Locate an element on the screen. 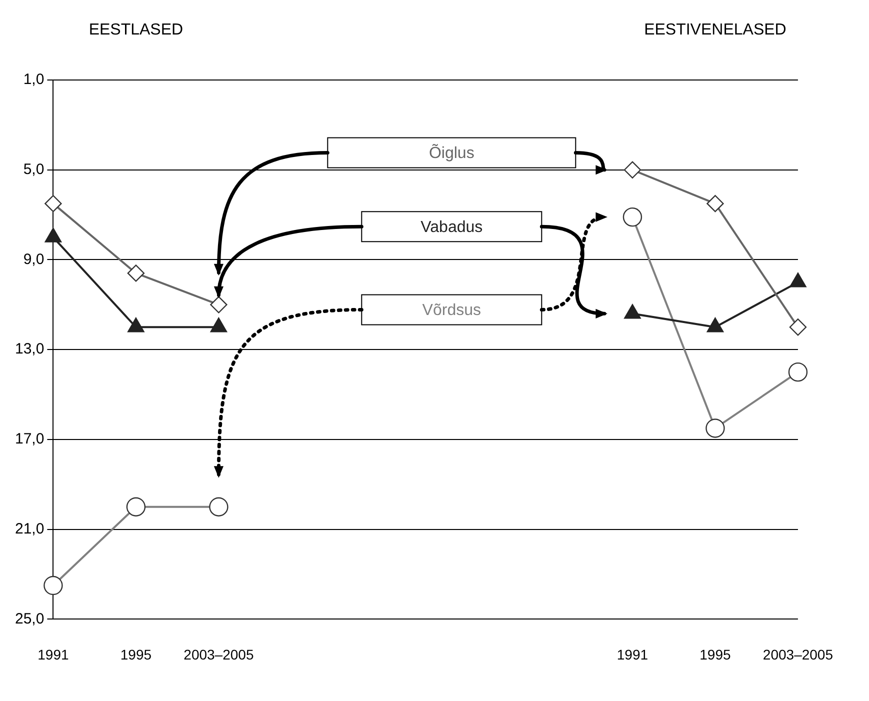 This screenshot has height=701, width=869. text: EESTLASED is located at coordinates (136, 29).